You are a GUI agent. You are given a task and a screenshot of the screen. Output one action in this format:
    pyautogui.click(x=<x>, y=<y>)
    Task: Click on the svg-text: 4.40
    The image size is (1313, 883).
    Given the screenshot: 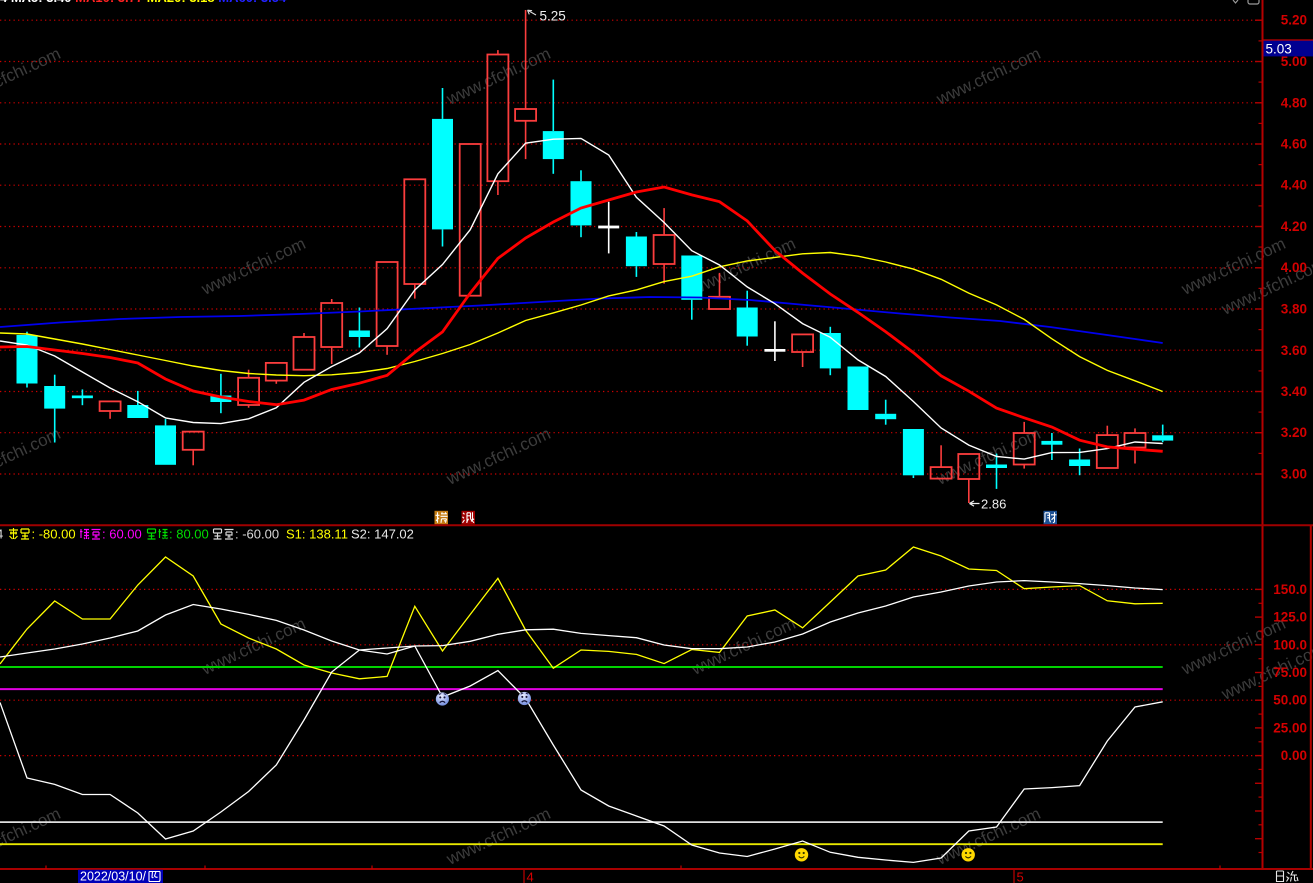 What is the action you would take?
    pyautogui.click(x=1294, y=185)
    